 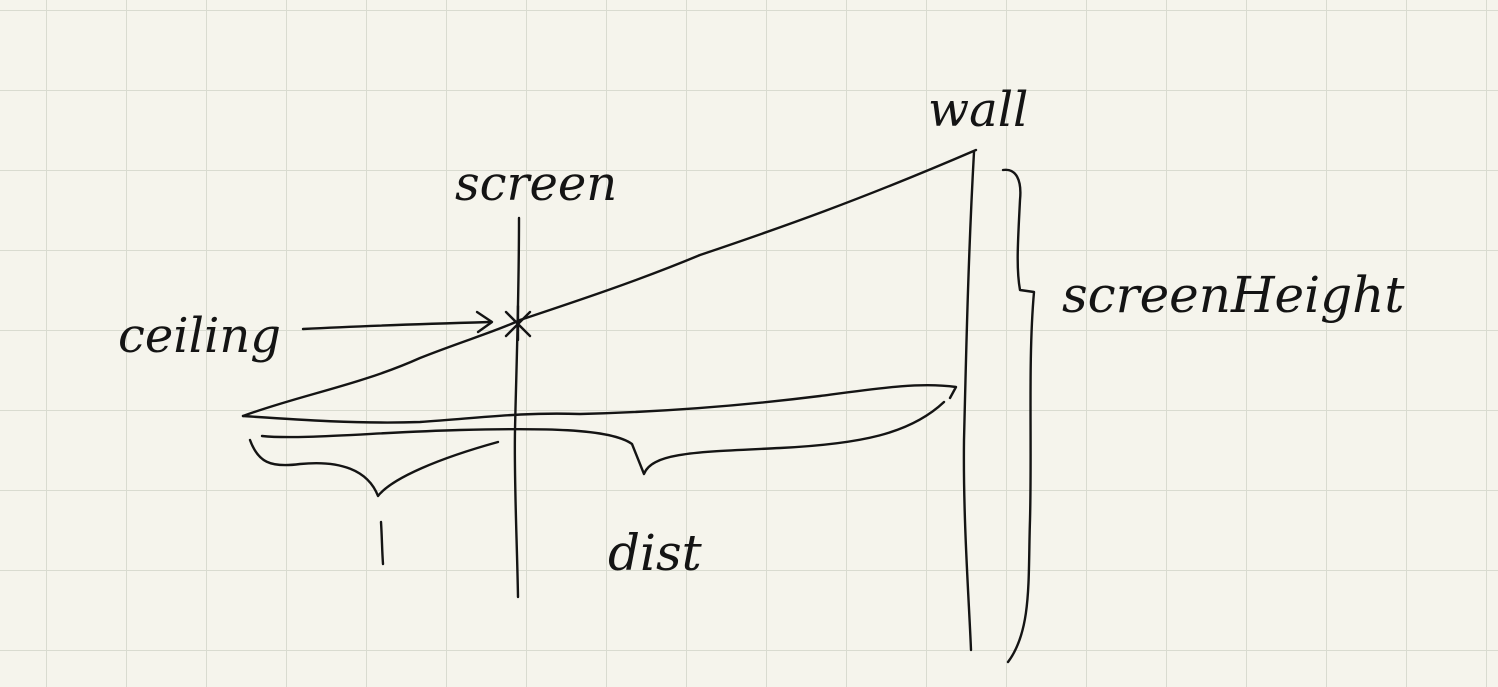 What do you see at coordinates (969, 401) in the screenshot?
I see `wall-line` at bounding box center [969, 401].